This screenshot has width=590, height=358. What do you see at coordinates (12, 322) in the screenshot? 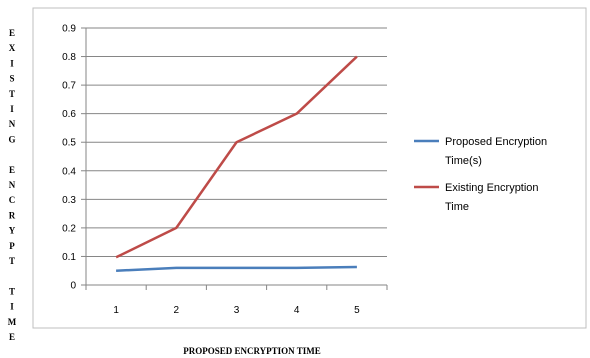
I see `y-axis-title-letter: M` at bounding box center [12, 322].